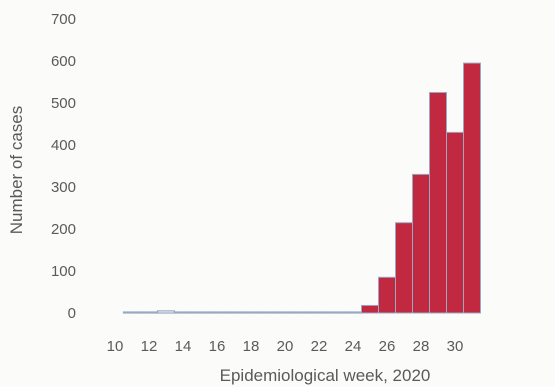  I want to click on x-axis-title: Epidemiological week, 2020, so click(325, 375).